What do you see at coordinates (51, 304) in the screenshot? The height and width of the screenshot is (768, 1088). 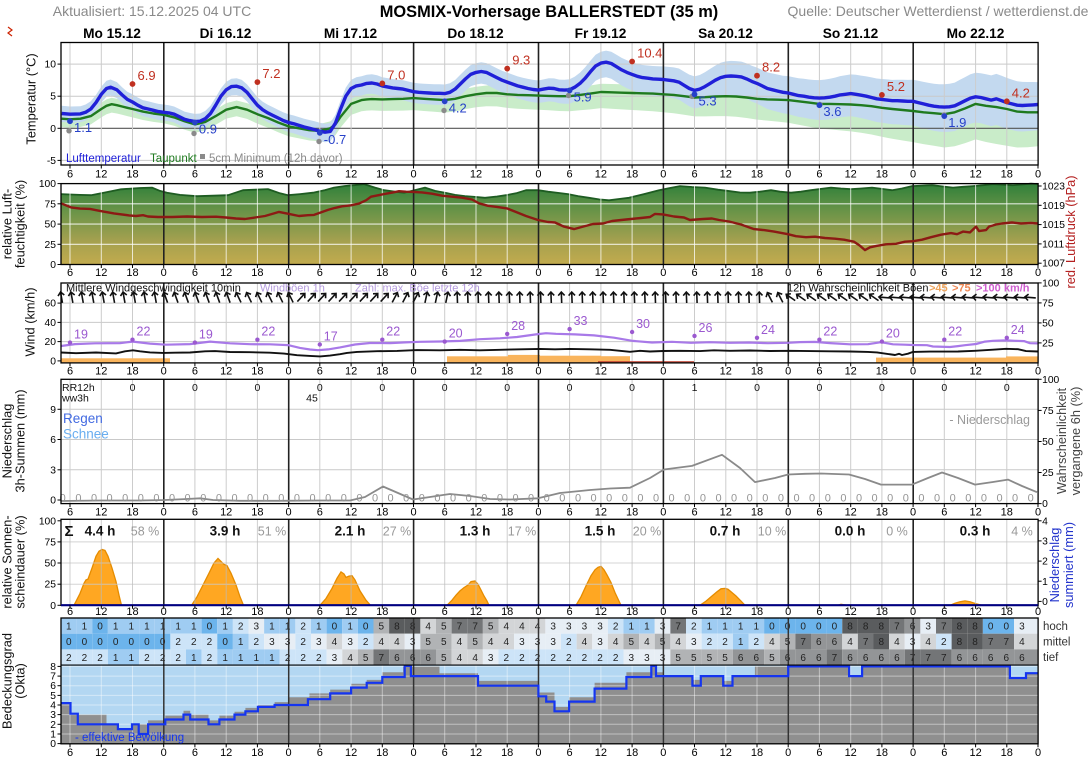 I see `svg-text: 60` at bounding box center [51, 304].